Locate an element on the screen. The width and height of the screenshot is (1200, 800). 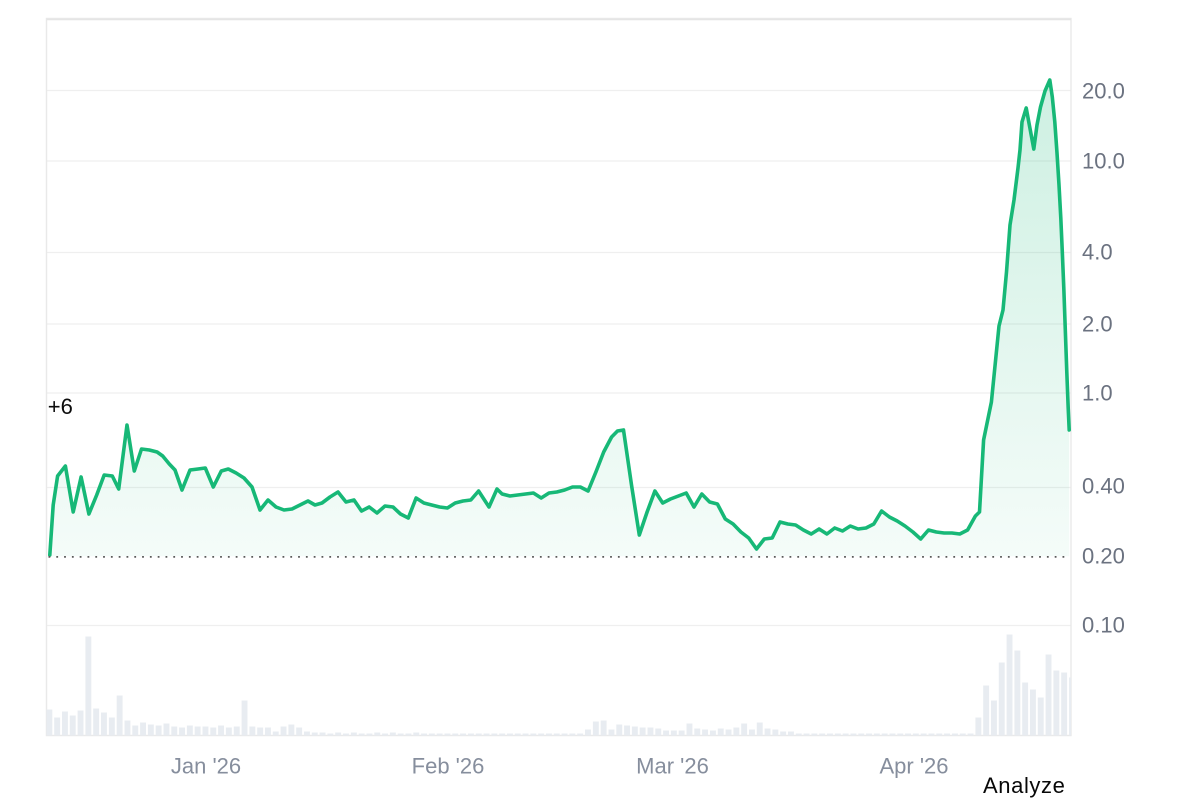
svg-text: Jan '26 is located at coordinates (206, 766).